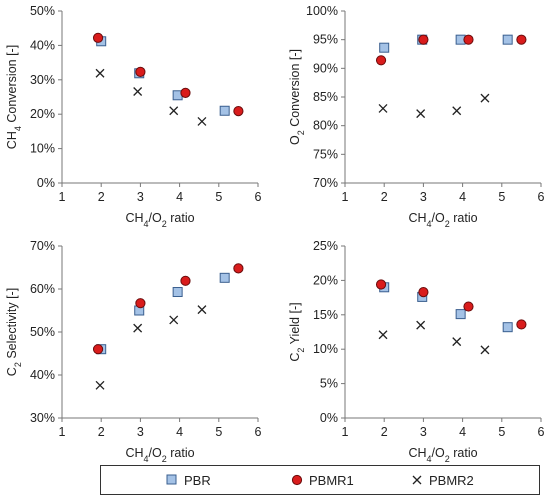  I want to click on y-axis-label: O2 Conversion [-], so click(297, 97).